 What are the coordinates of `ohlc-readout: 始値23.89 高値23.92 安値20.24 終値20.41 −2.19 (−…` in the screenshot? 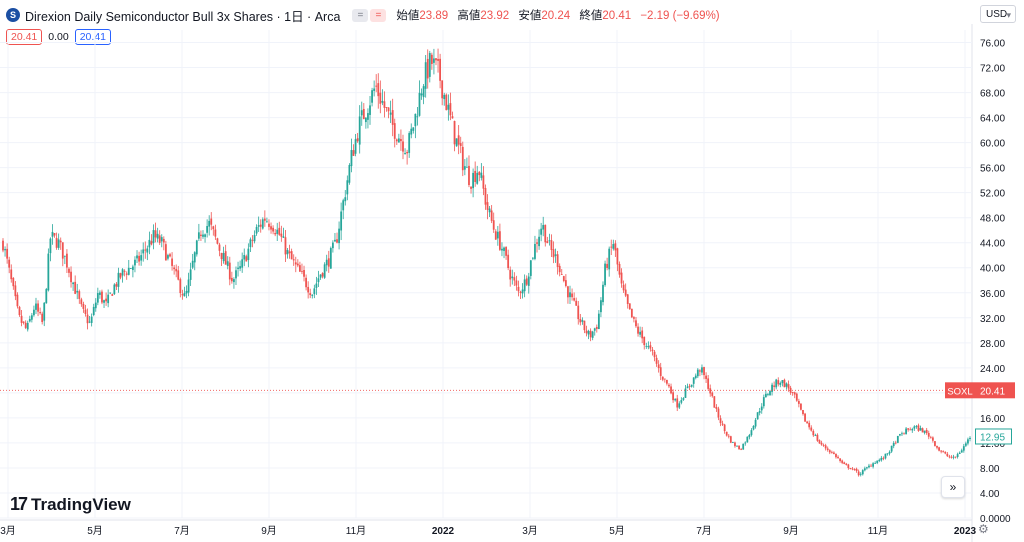 It's located at (557, 15).